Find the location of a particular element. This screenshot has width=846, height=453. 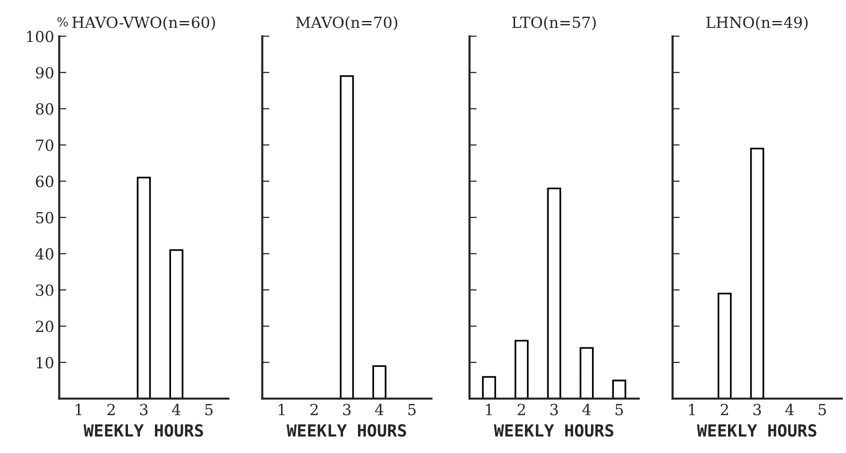

y-tick-label: 30 is located at coordinates (45, 290).